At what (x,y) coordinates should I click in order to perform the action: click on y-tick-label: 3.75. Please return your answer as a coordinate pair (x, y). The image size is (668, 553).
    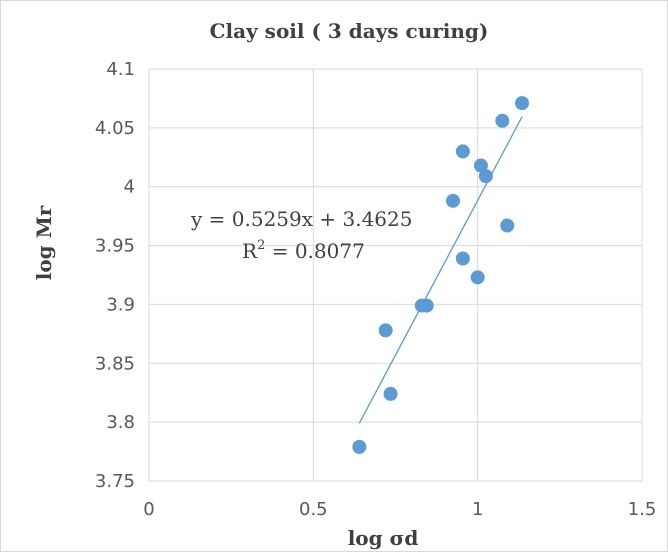
    Looking at the image, I should click on (115, 481).